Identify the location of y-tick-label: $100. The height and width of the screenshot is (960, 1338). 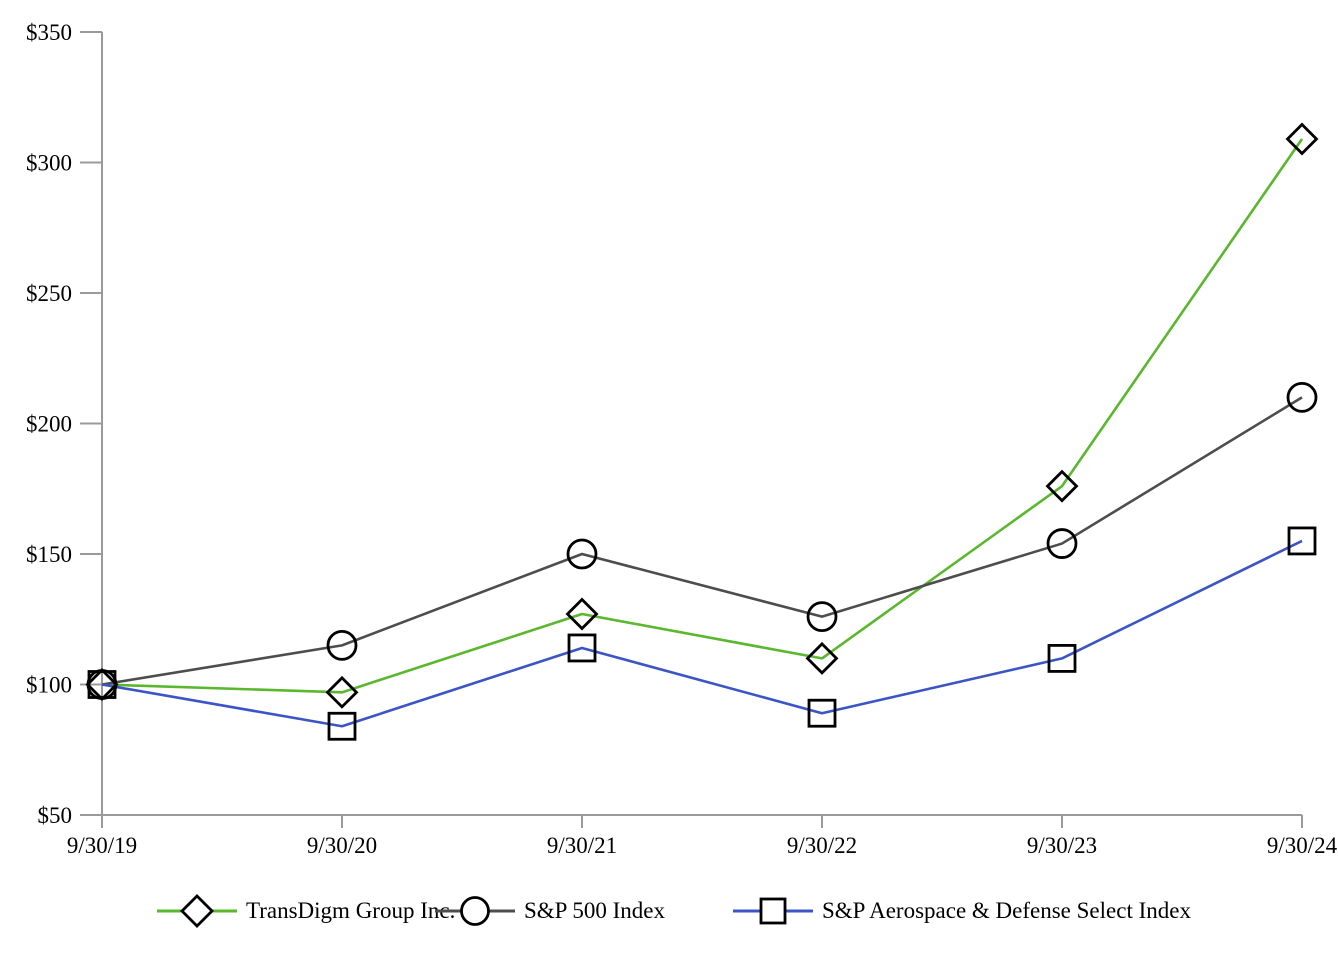
(49, 685).